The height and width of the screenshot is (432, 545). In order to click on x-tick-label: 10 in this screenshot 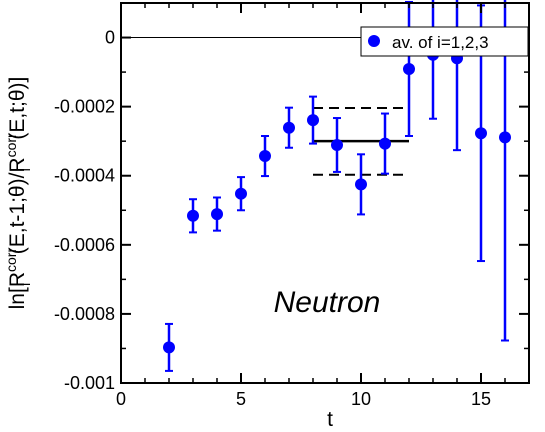, I will do `click(361, 399)`.